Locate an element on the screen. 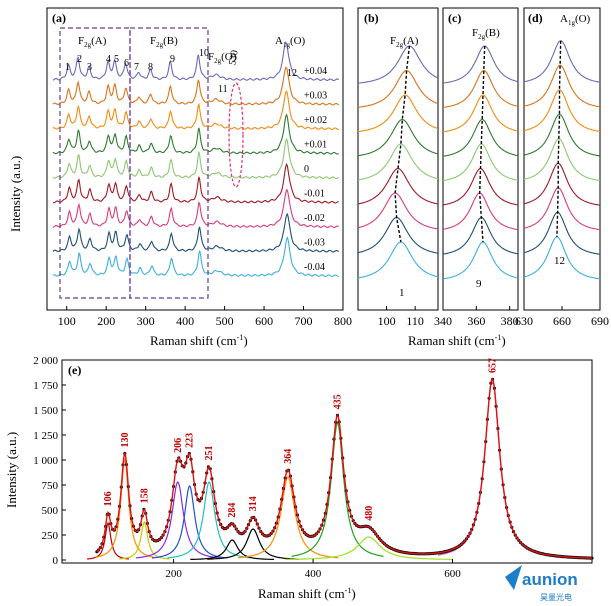  panel-c-traces is located at coordinates (480, 162).